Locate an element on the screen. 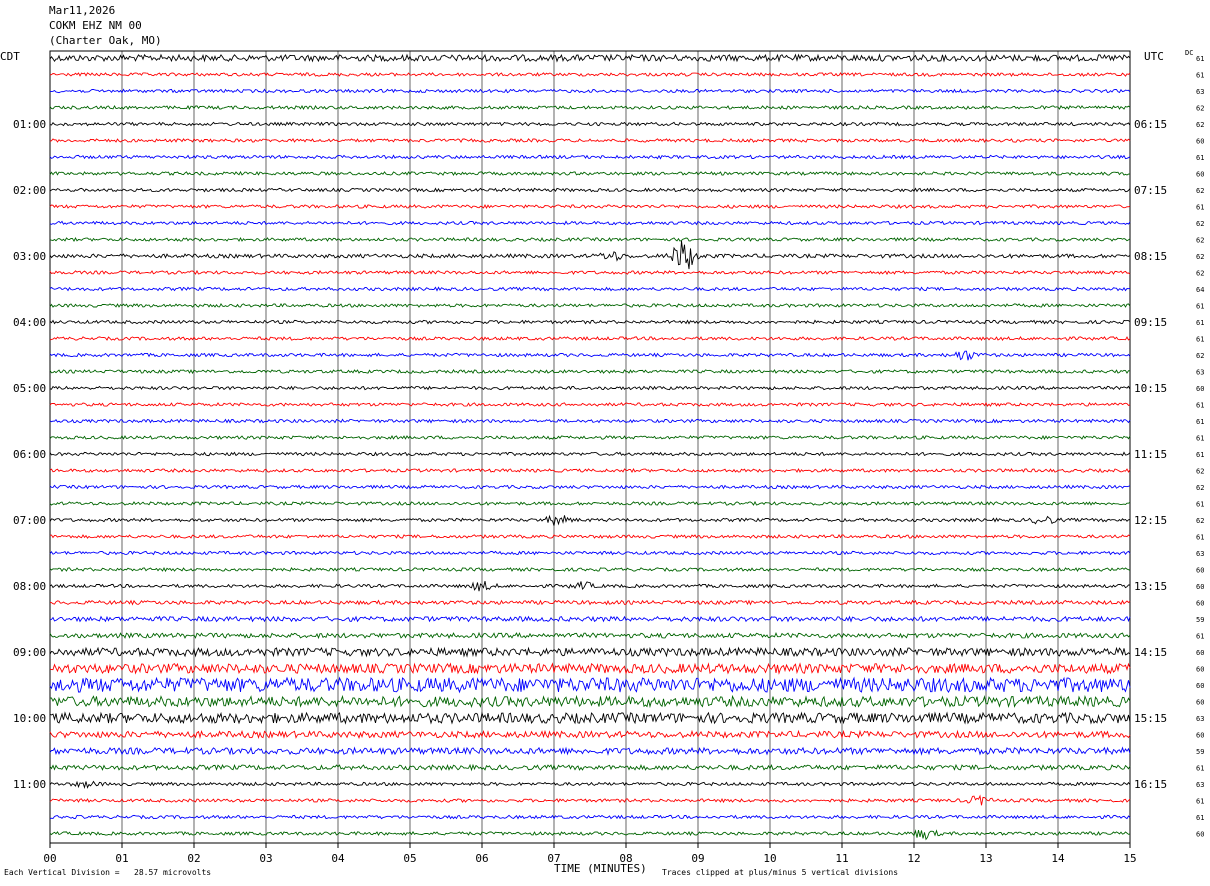 Image resolution: width=1210 pixels, height=886 pixels. dc-value: 64 is located at coordinates (1200, 290).